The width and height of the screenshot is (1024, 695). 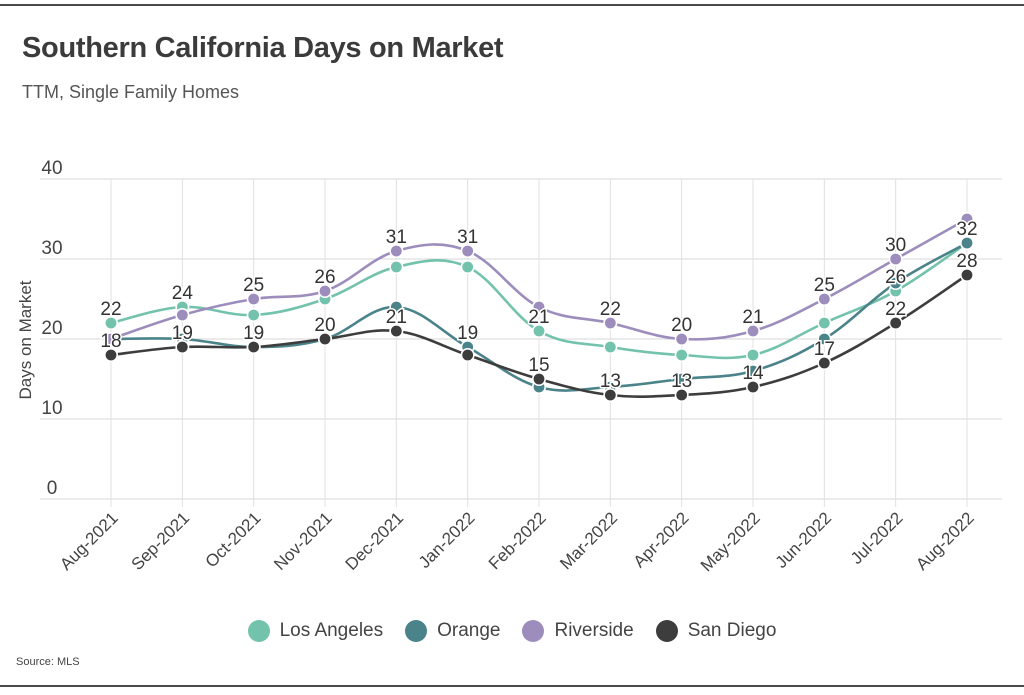 I want to click on x-tick-label: Apr-2022, so click(x=661, y=539).